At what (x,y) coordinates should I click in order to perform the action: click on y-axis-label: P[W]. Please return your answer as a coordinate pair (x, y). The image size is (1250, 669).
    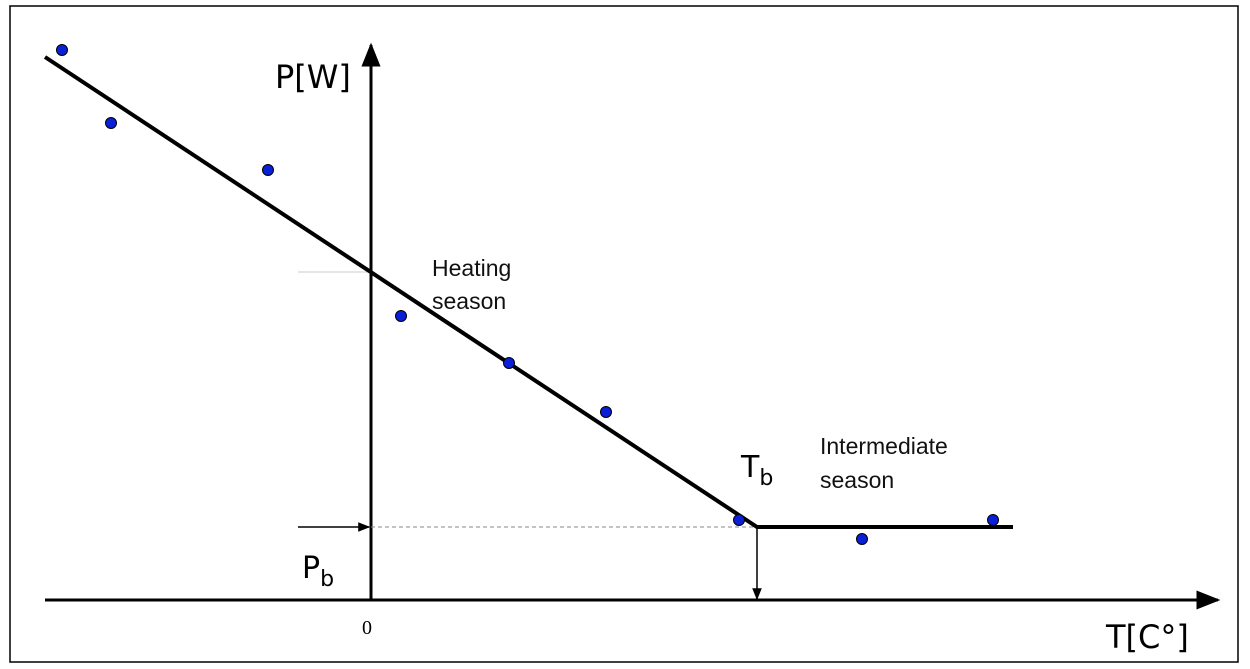
    Looking at the image, I should click on (313, 77).